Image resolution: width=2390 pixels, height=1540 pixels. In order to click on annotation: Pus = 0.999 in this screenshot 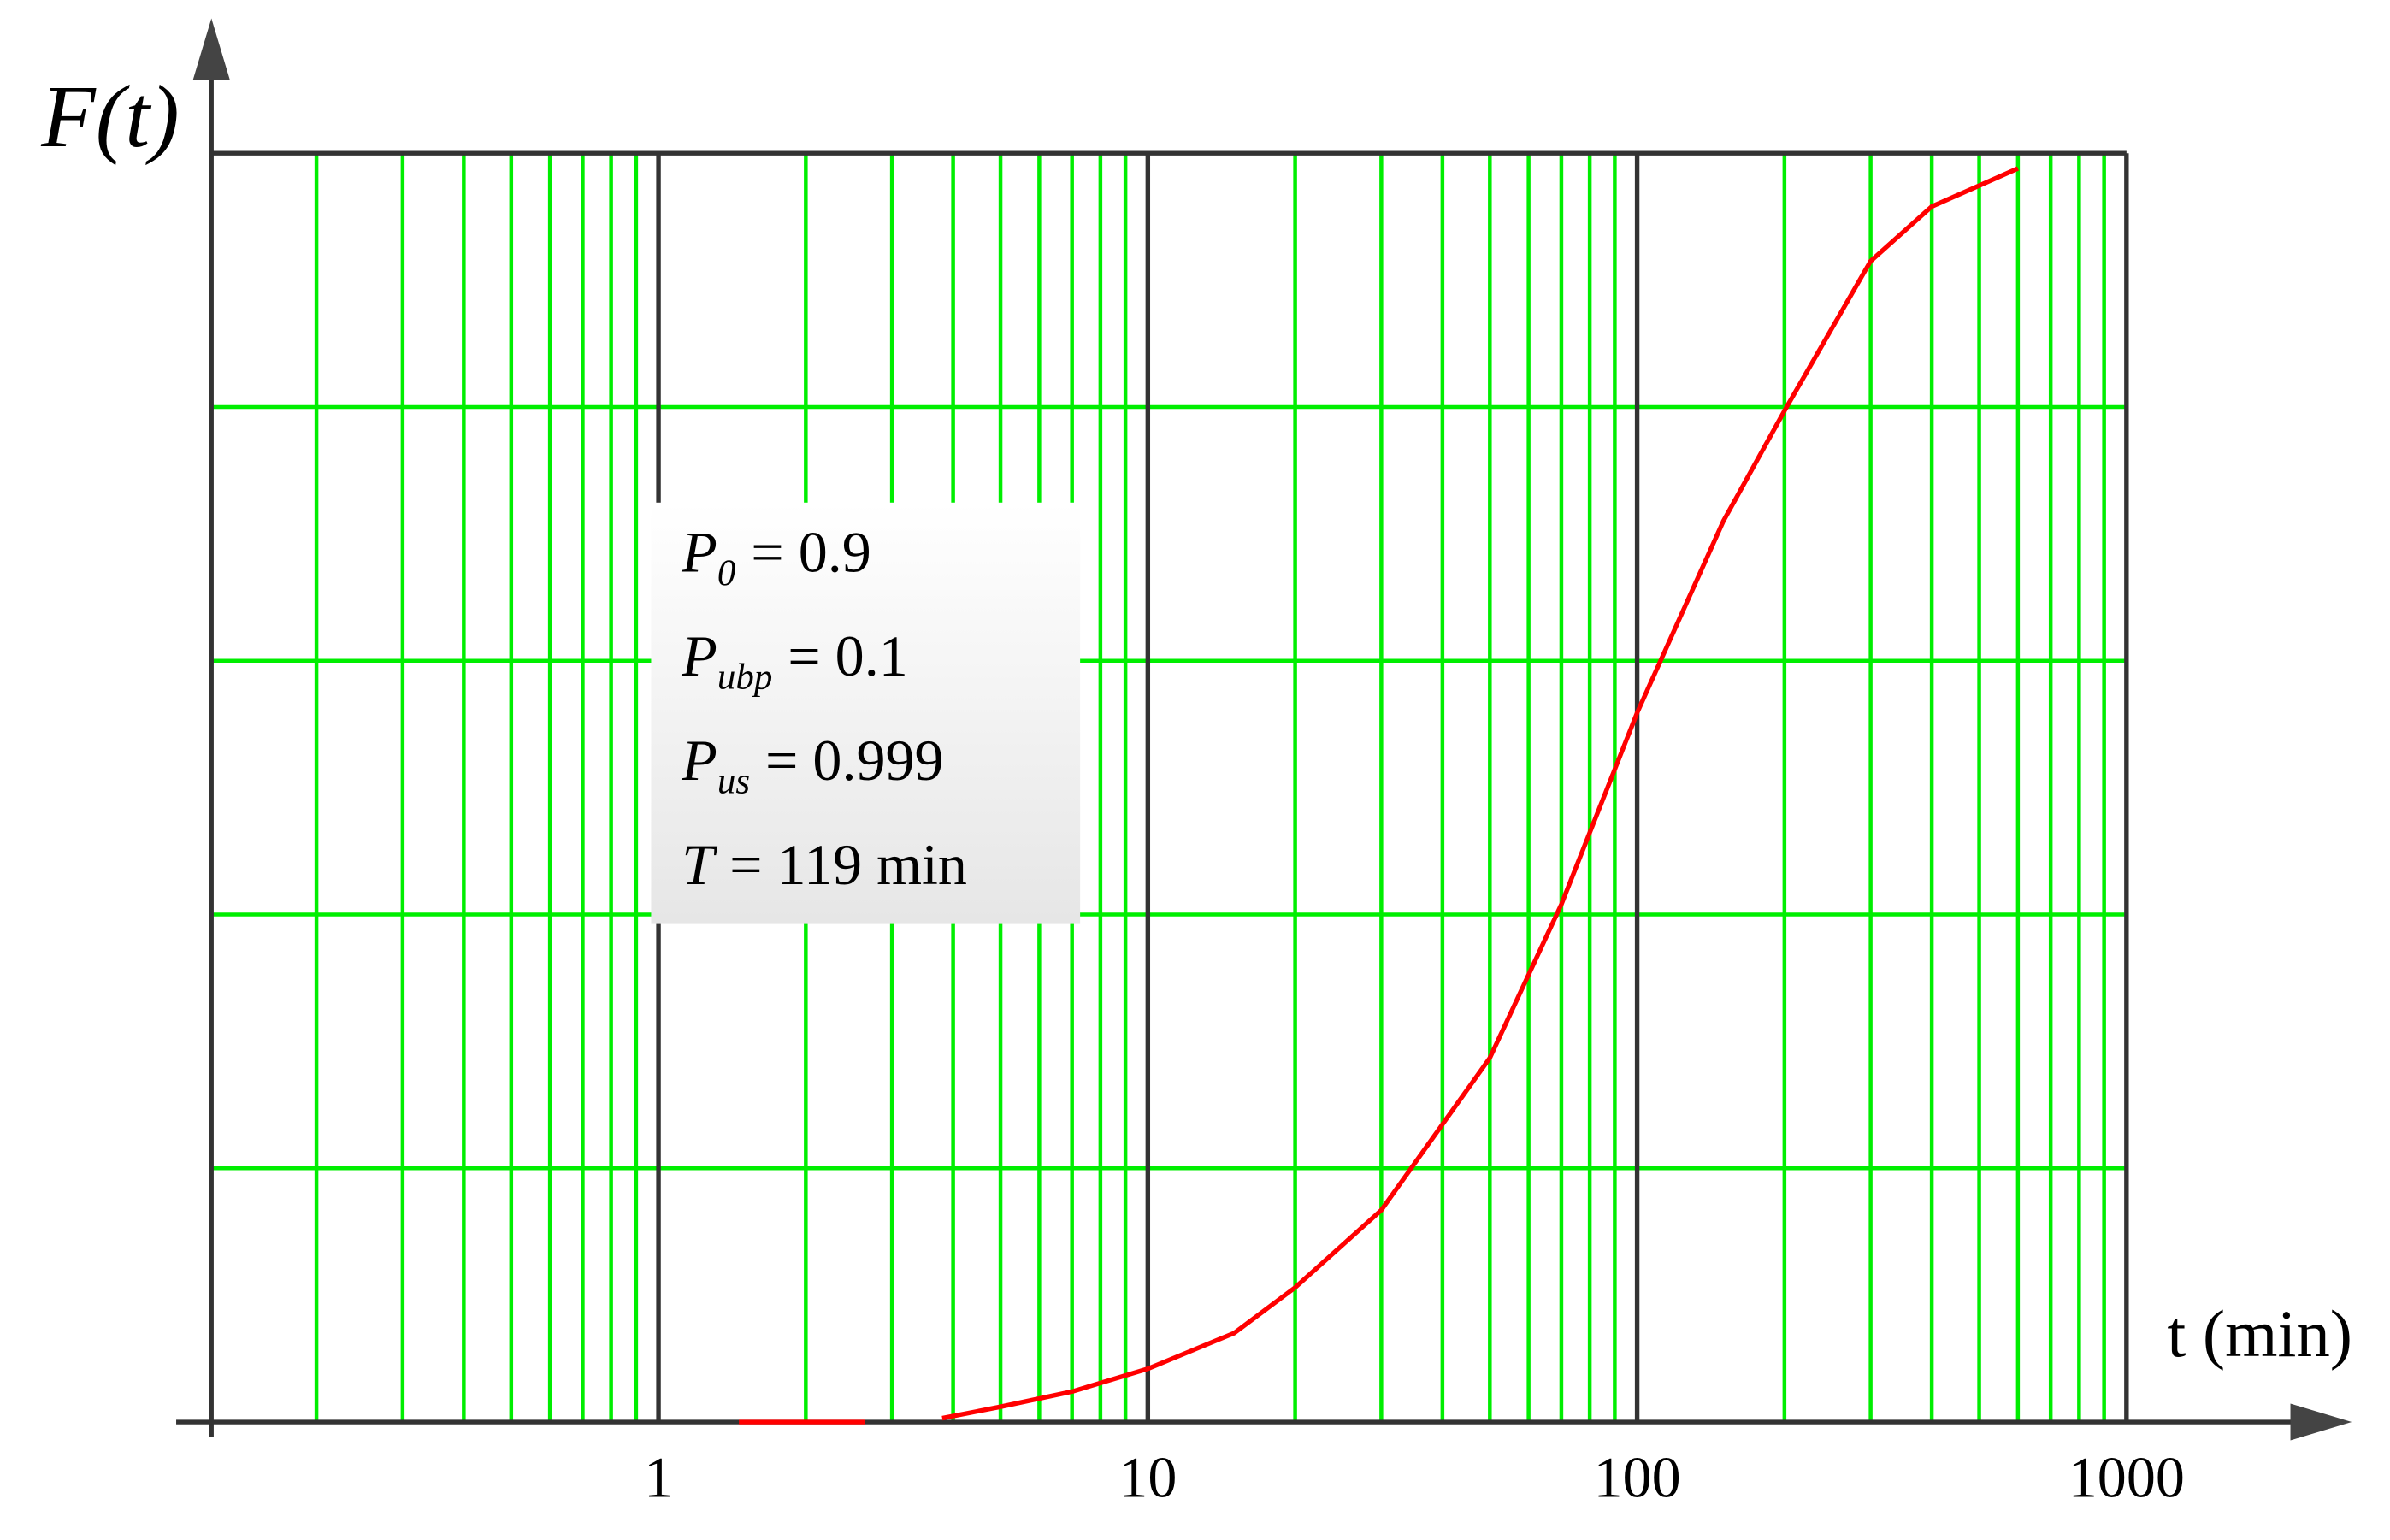, I will do `click(812, 765)`.